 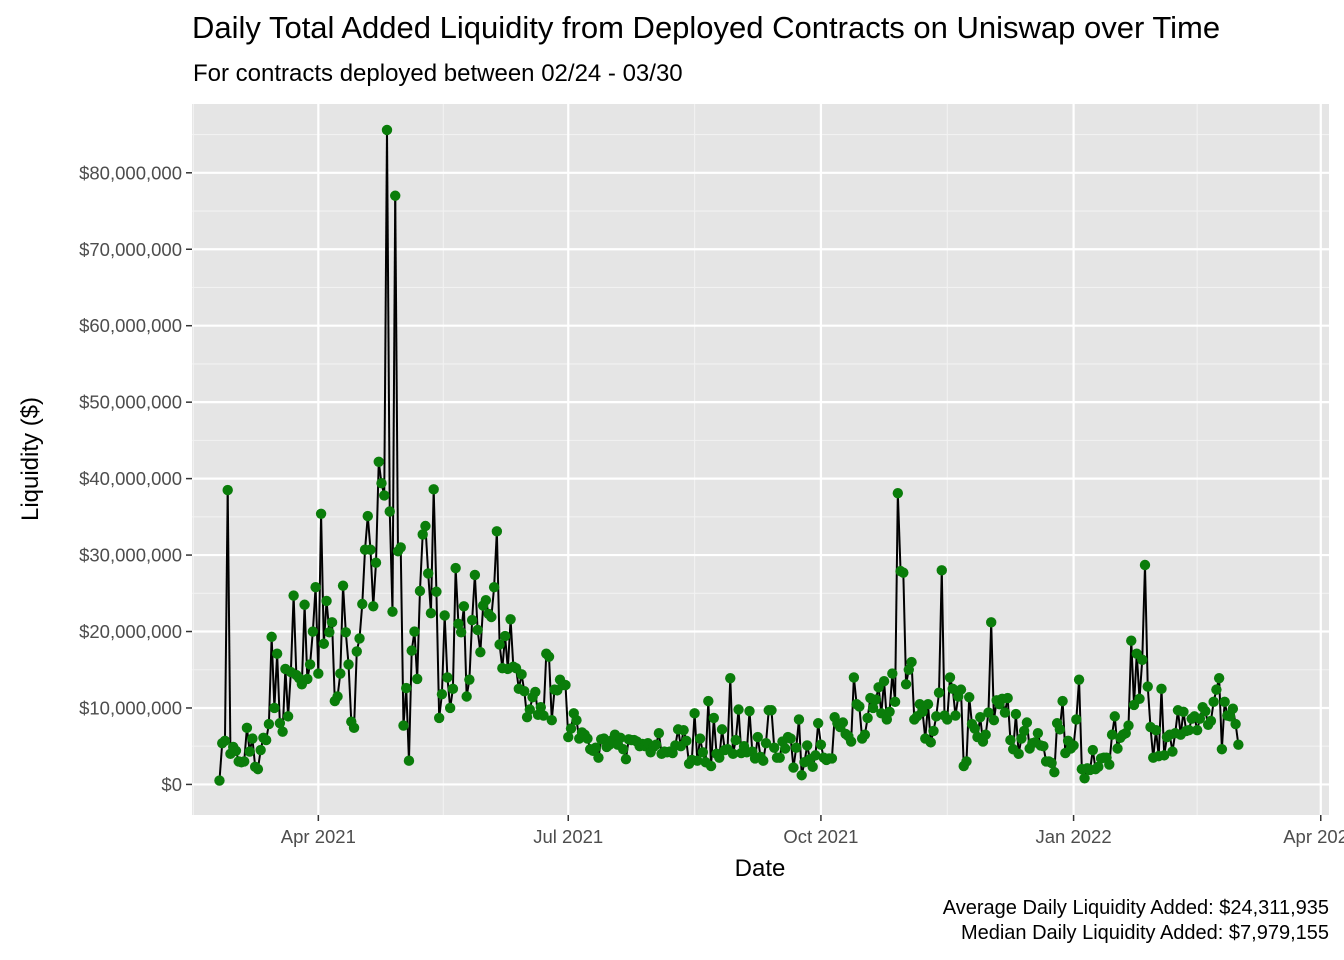 What do you see at coordinates (1144, 933) in the screenshot?
I see `median-caption: Median Daily Liquidity Added: $7,979,155` at bounding box center [1144, 933].